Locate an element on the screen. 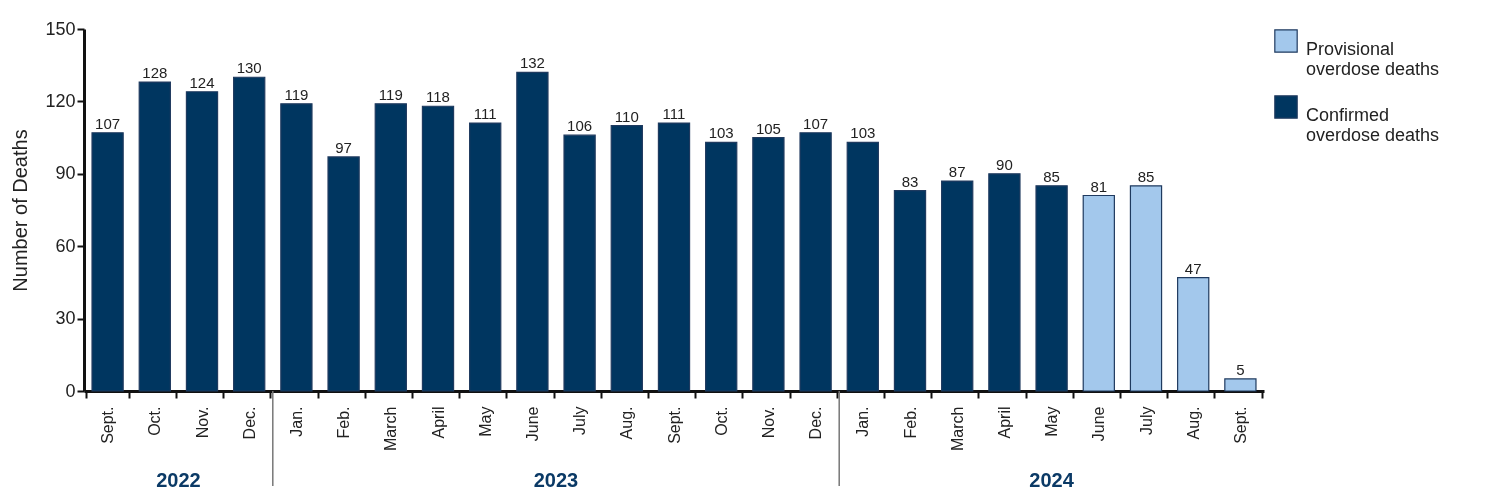  data-label: 97 is located at coordinates (343, 147).